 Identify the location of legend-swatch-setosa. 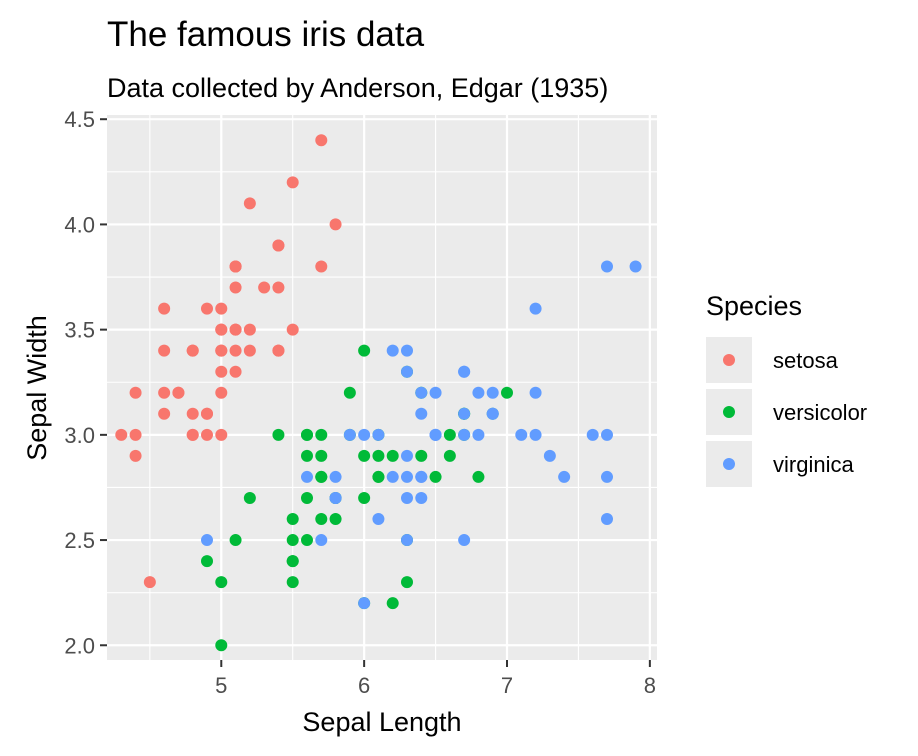
(729, 360).